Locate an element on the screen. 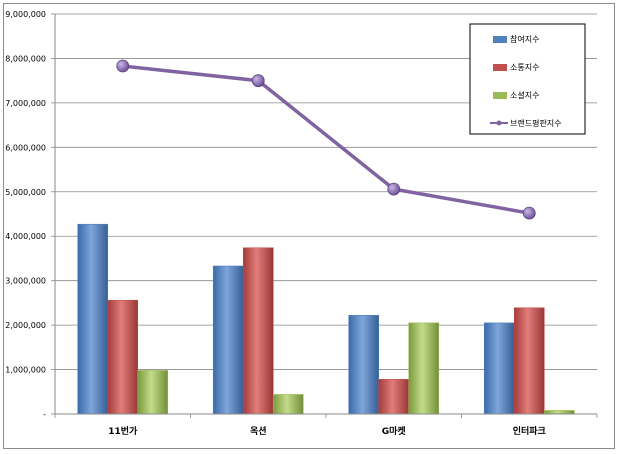 Image resolution: width=620 pixels, height=454 pixels. y-tick-label: 7,000,000 is located at coordinates (25, 103).